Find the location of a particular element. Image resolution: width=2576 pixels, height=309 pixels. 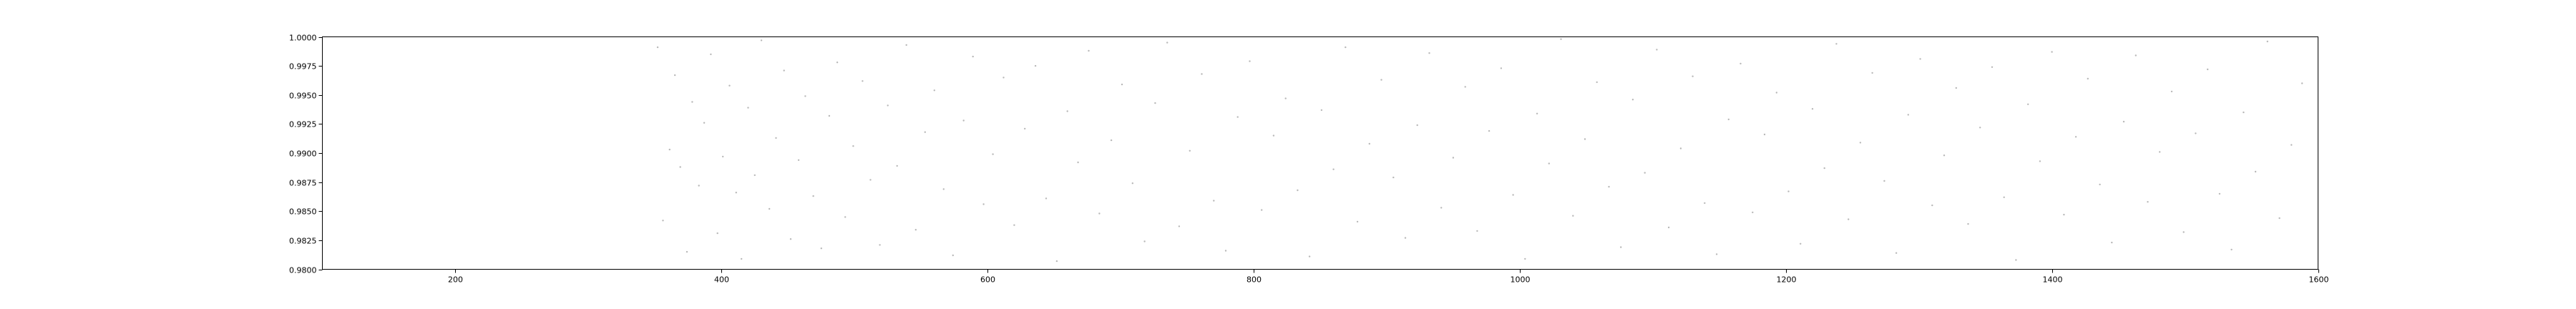

y-tick-label: 0.9950 is located at coordinates (303, 96).